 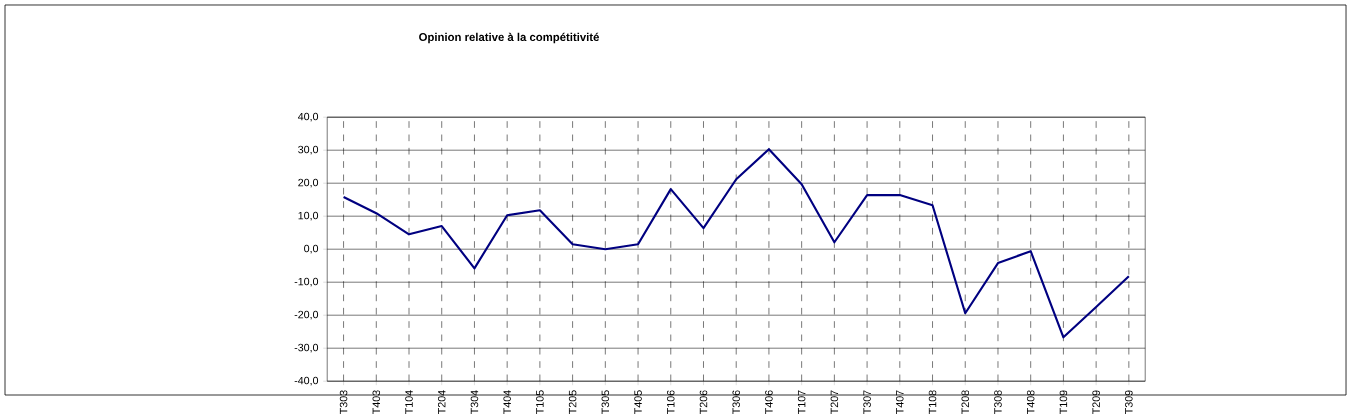 What do you see at coordinates (306, 381) in the screenshot?
I see `y-tick-label: -40,0` at bounding box center [306, 381].